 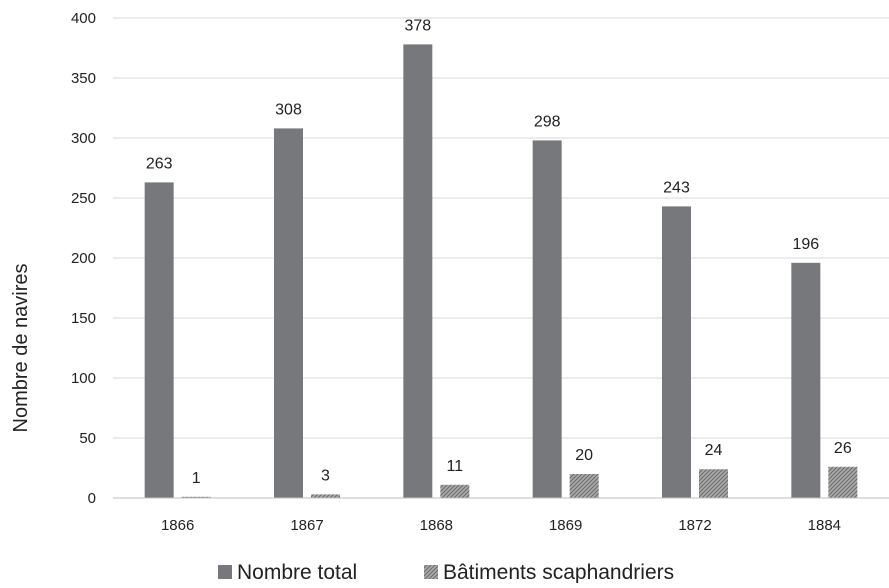 I want to click on x-tick-label: 1867, so click(x=306, y=525).